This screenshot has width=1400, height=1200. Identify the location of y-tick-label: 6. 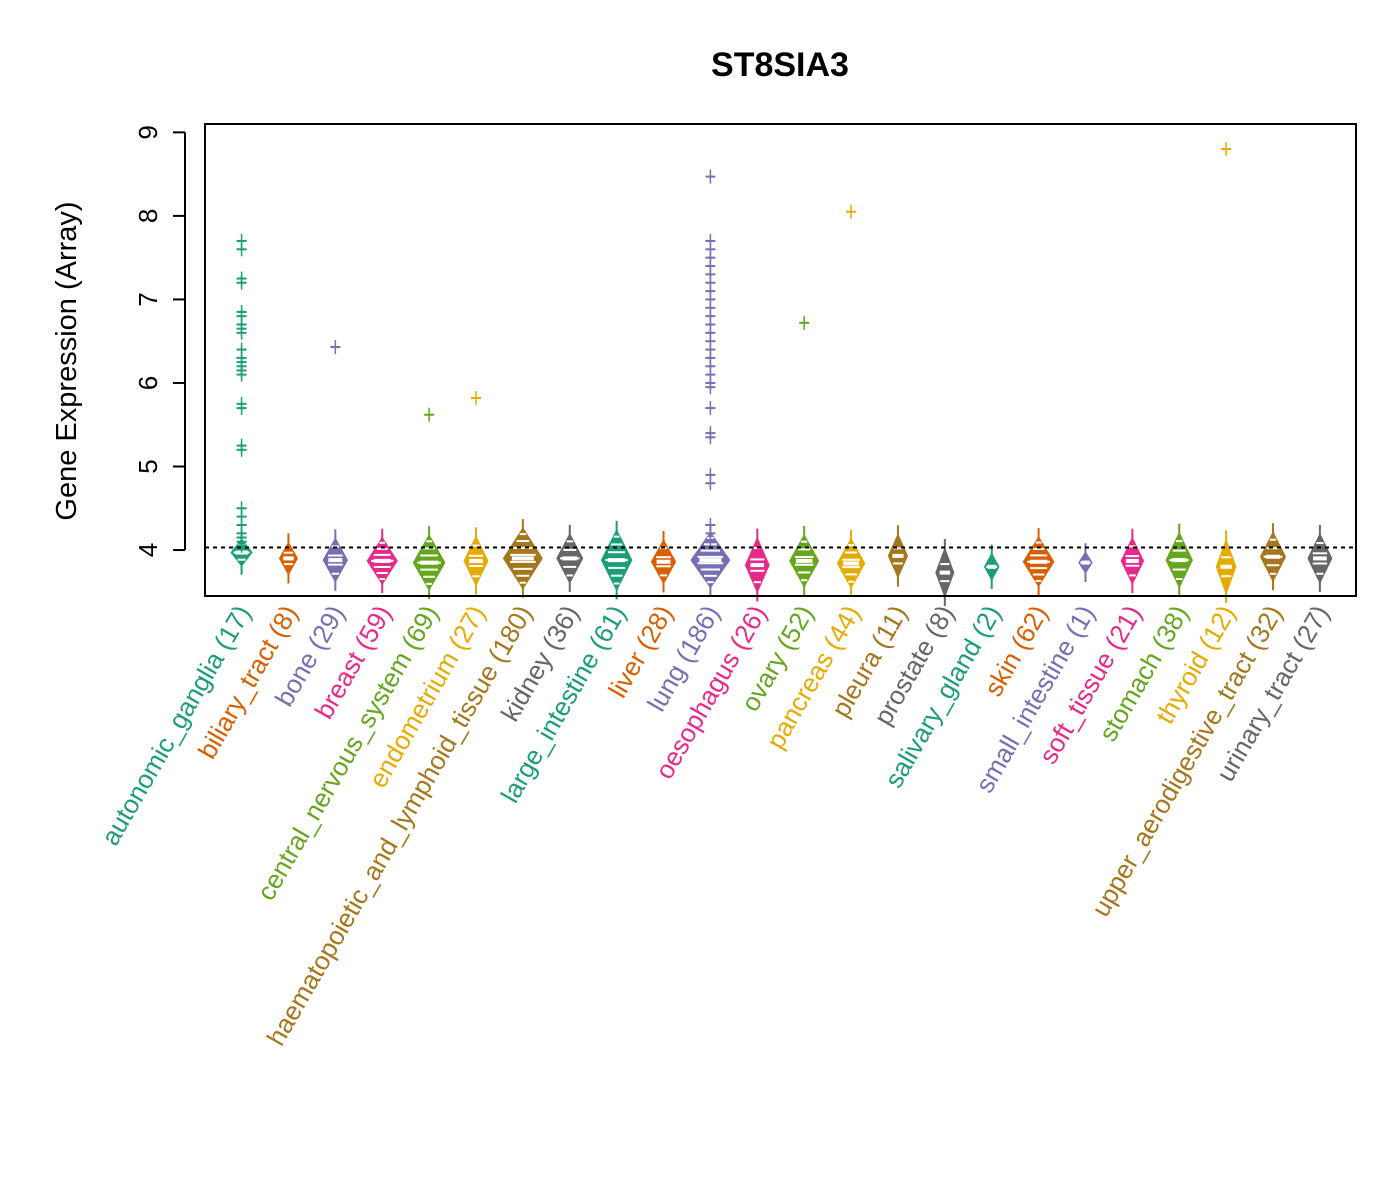
(148, 383).